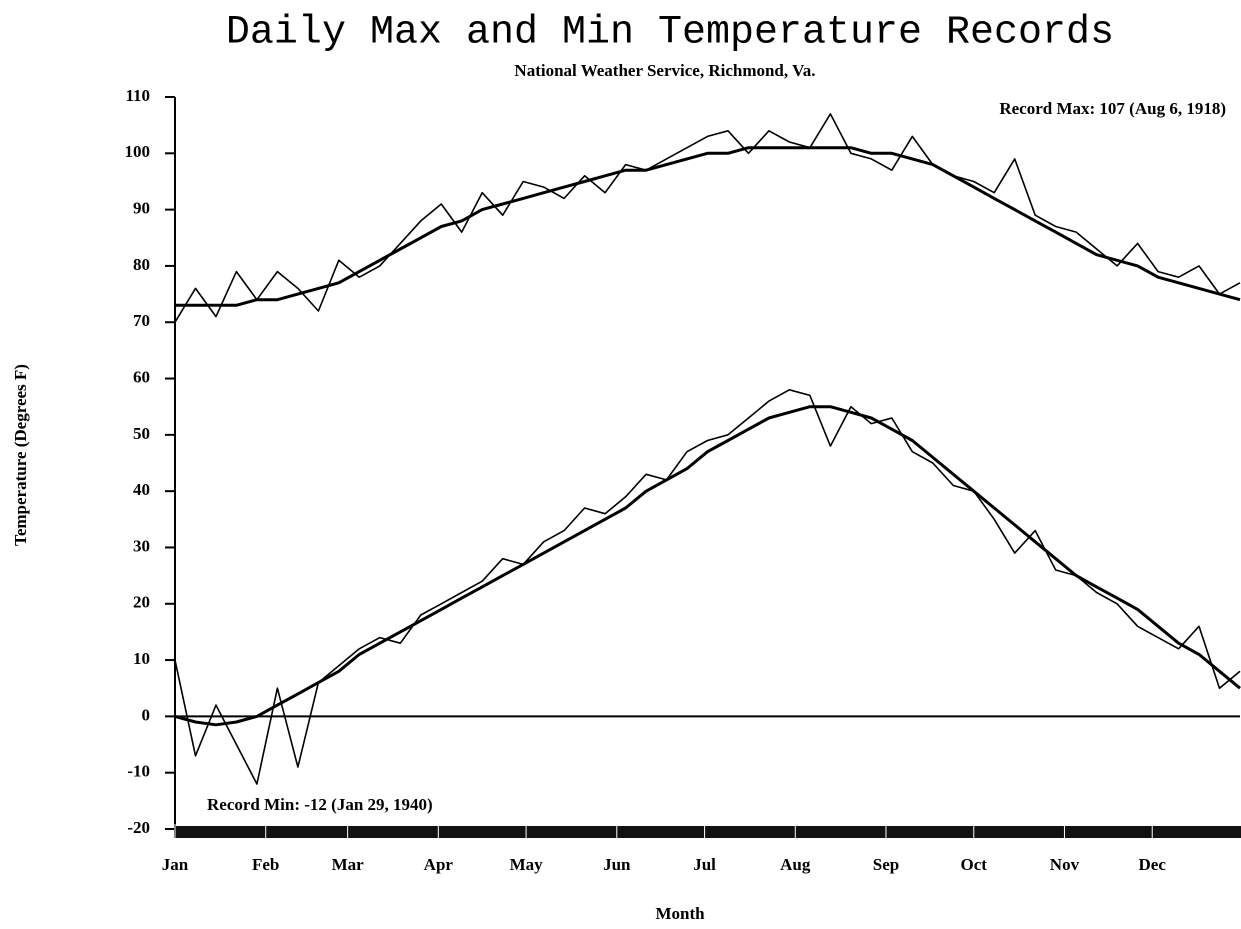  I want to click on annotation: Record Max: 107 (Aug 6, 1918), so click(1112, 108).